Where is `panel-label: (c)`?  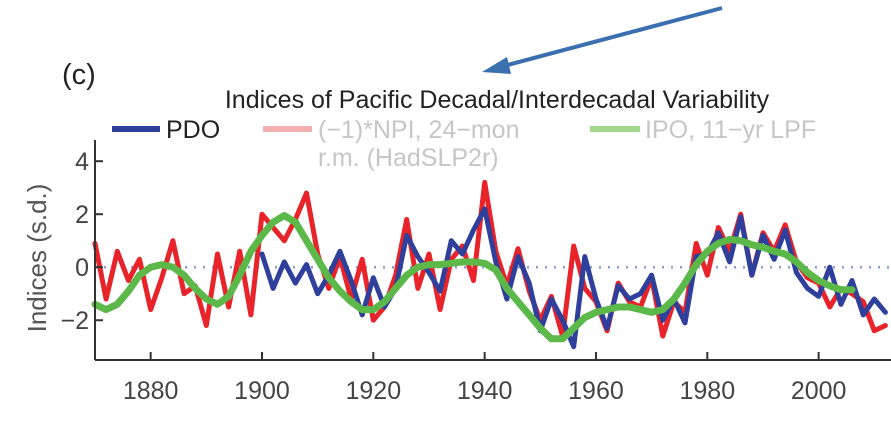 panel-label: (c) is located at coordinates (79, 75).